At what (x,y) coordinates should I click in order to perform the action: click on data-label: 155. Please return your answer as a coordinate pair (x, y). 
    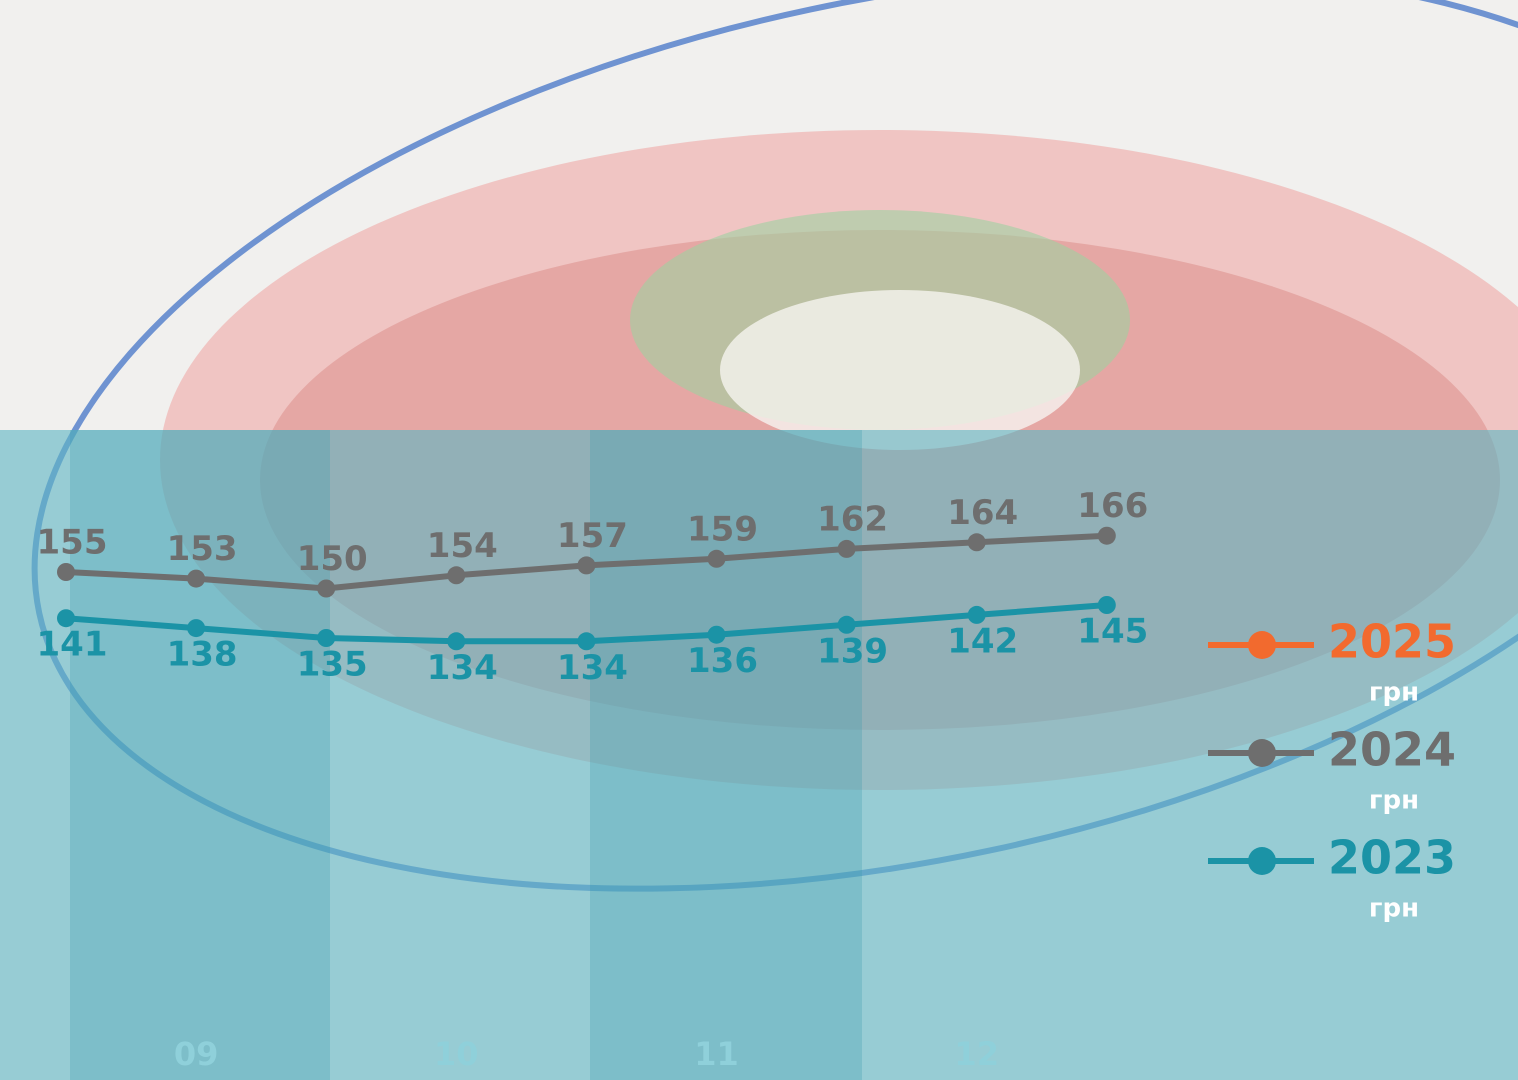
    Looking at the image, I should click on (72, 543).